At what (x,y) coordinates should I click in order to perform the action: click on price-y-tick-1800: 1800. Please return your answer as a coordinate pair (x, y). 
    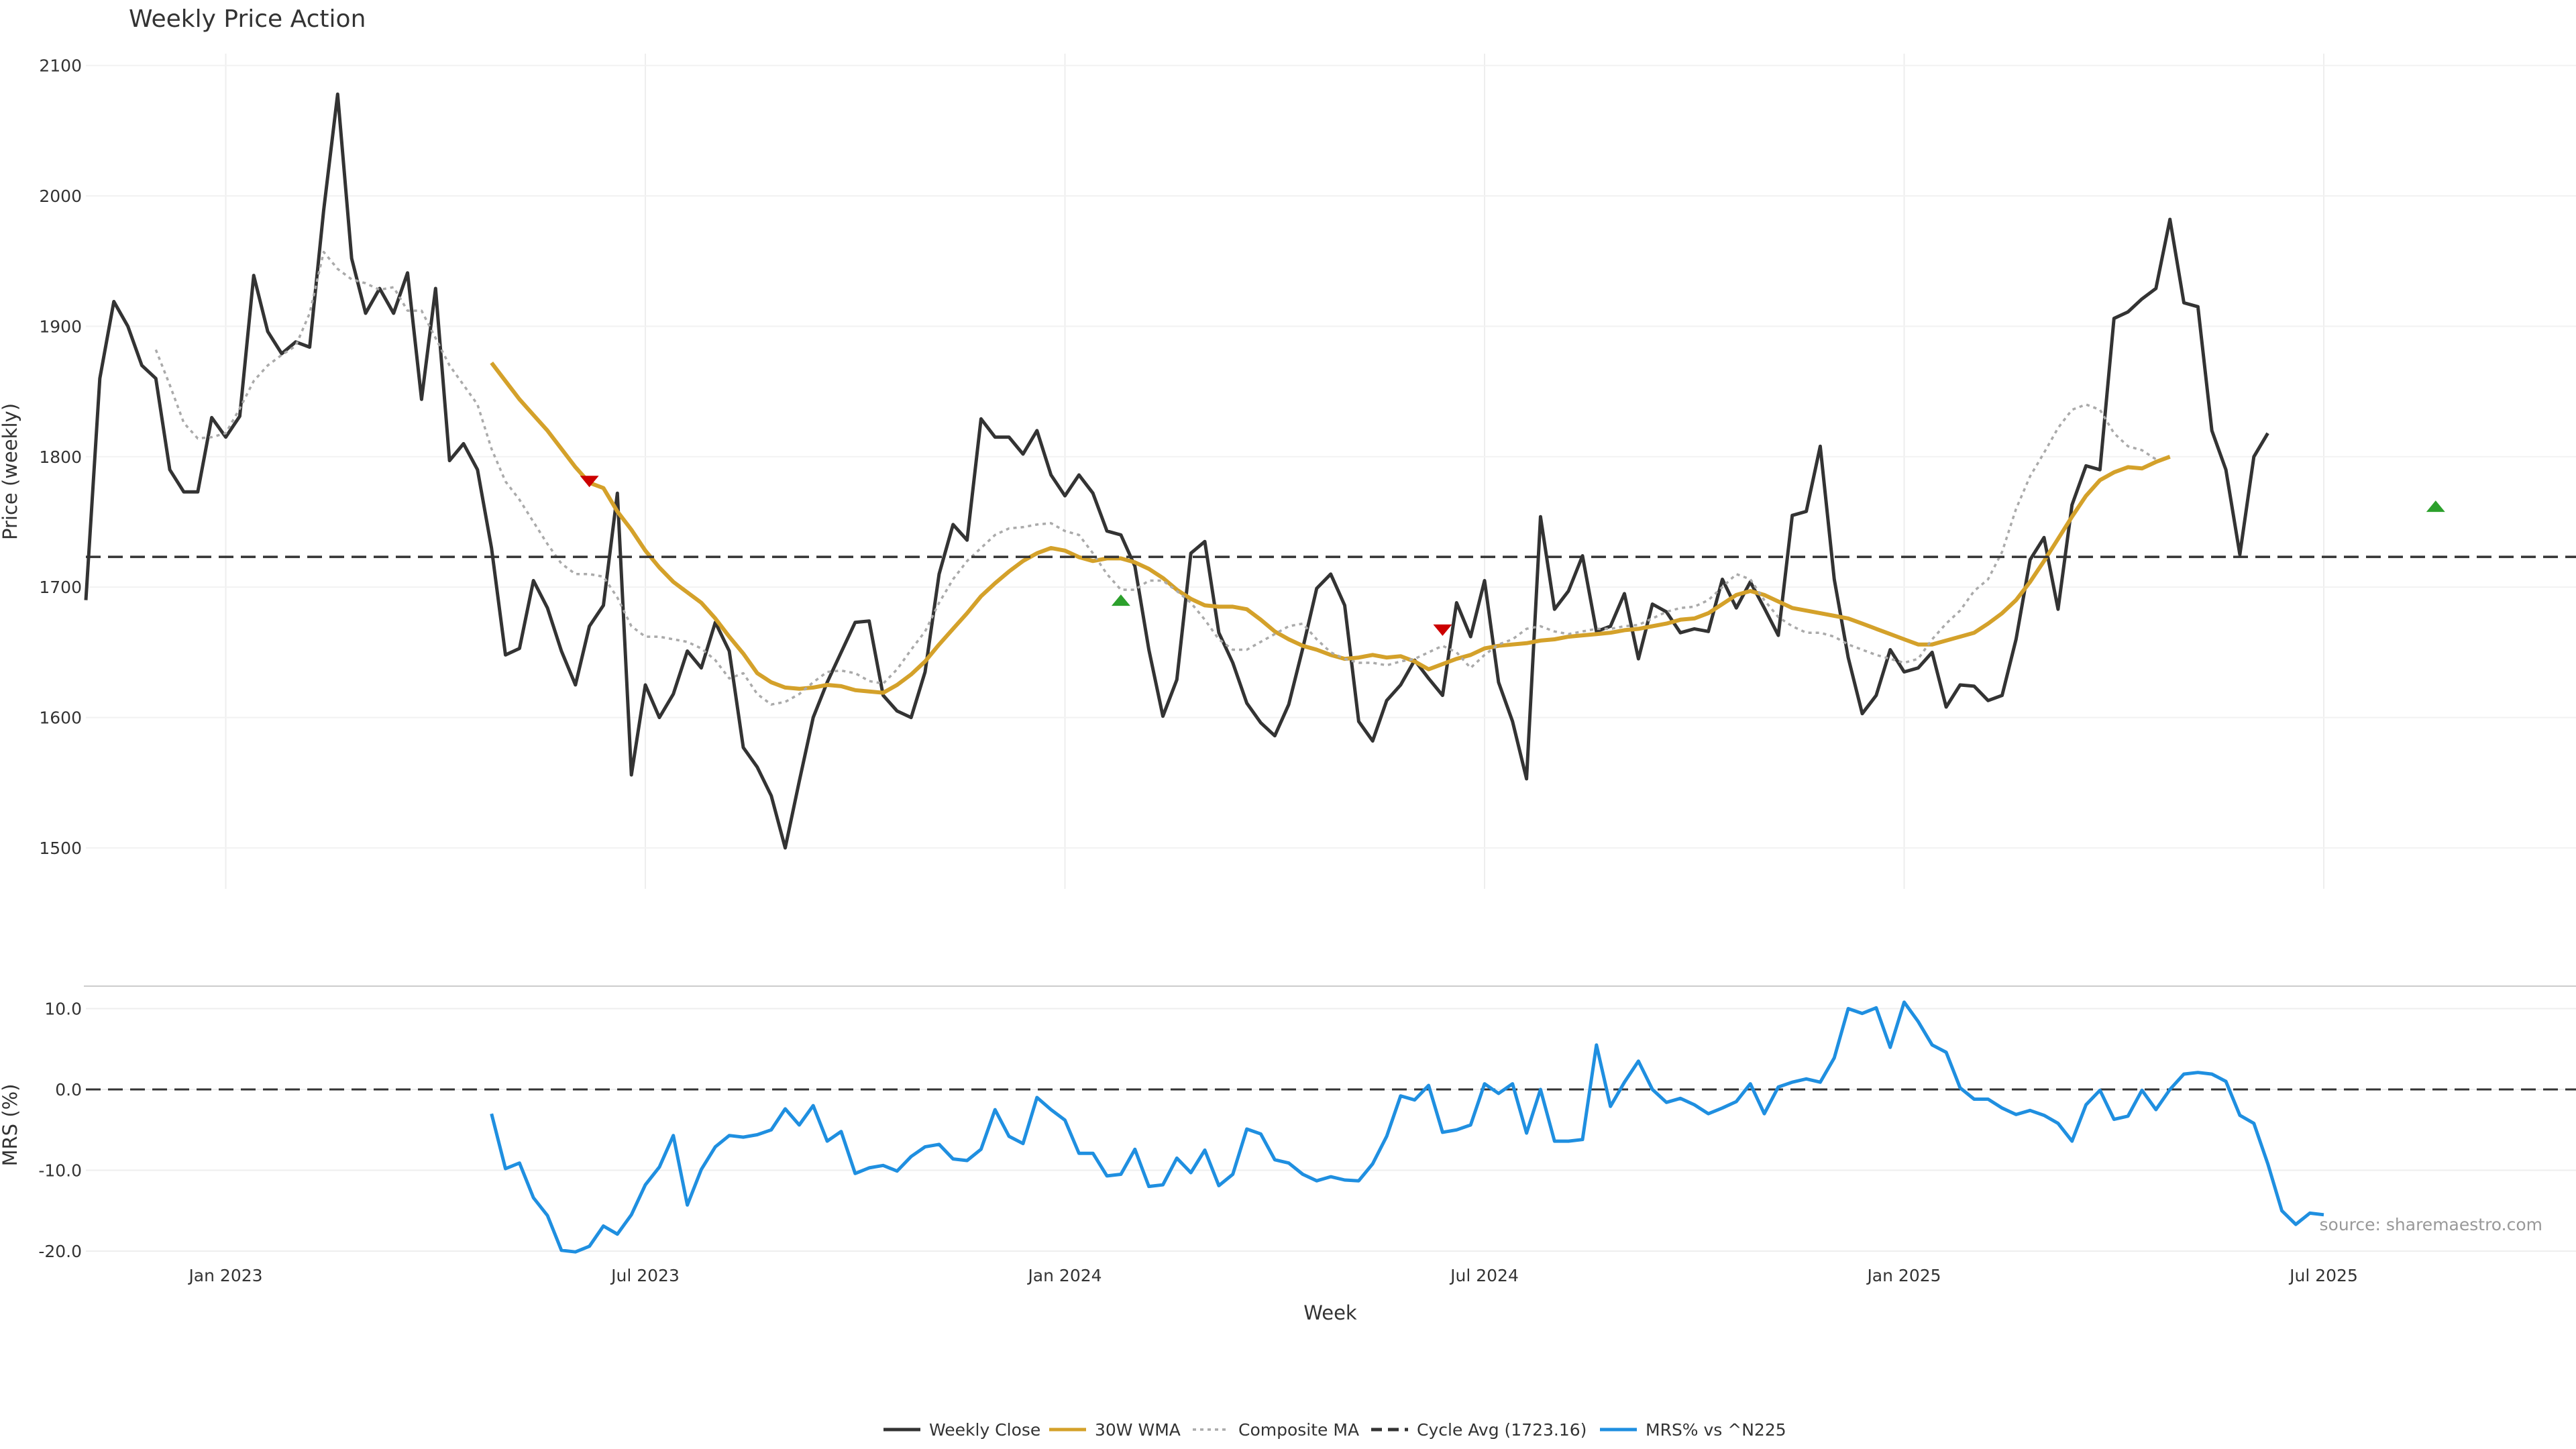
    Looking at the image, I should click on (60, 457).